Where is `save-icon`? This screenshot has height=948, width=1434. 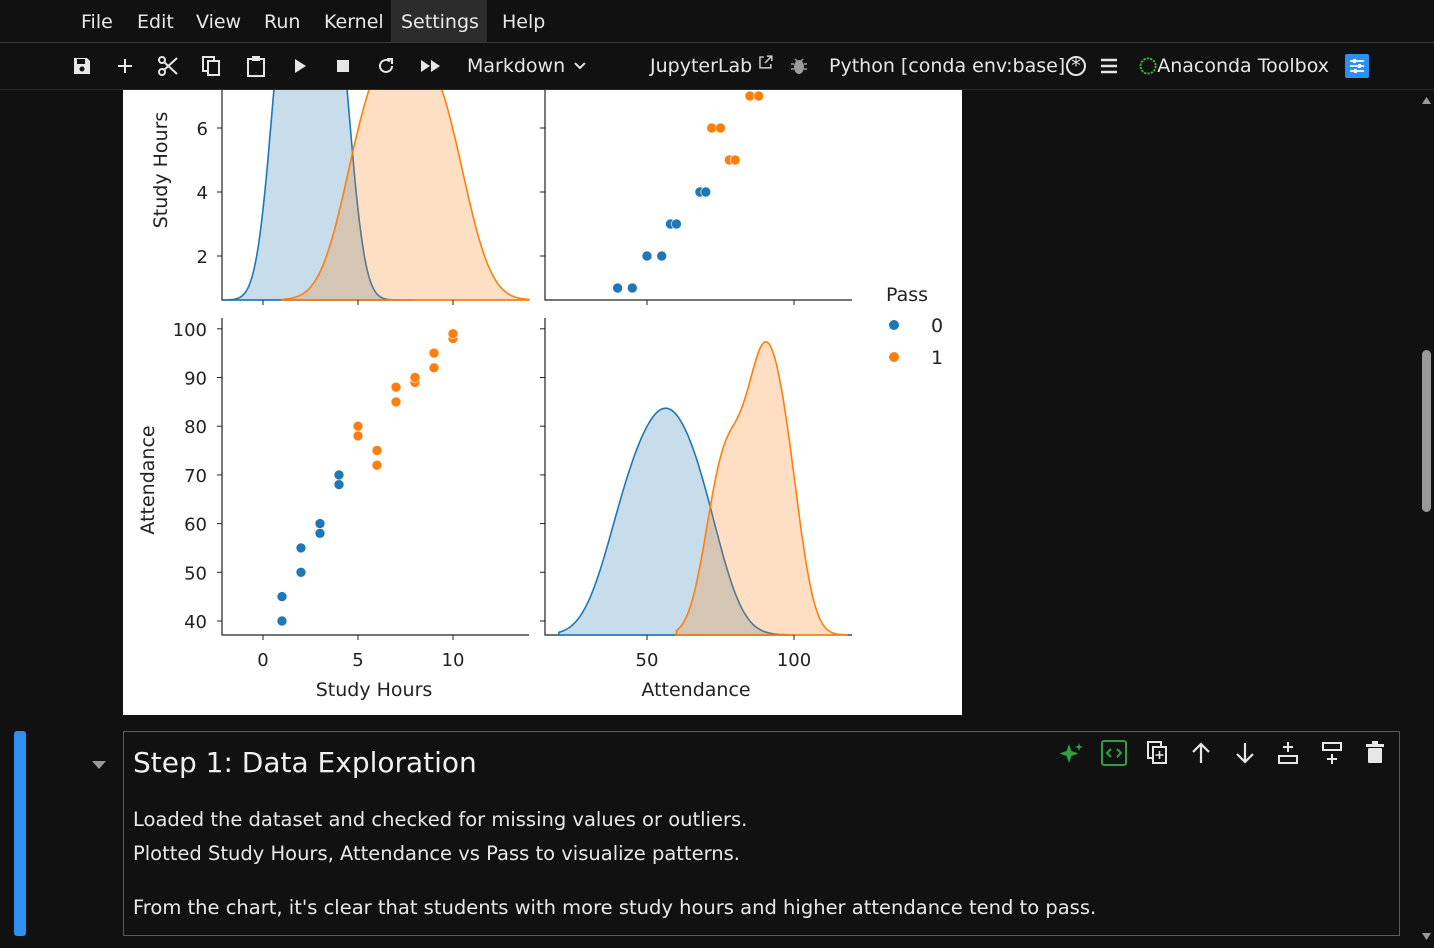
save-icon is located at coordinates (82, 66).